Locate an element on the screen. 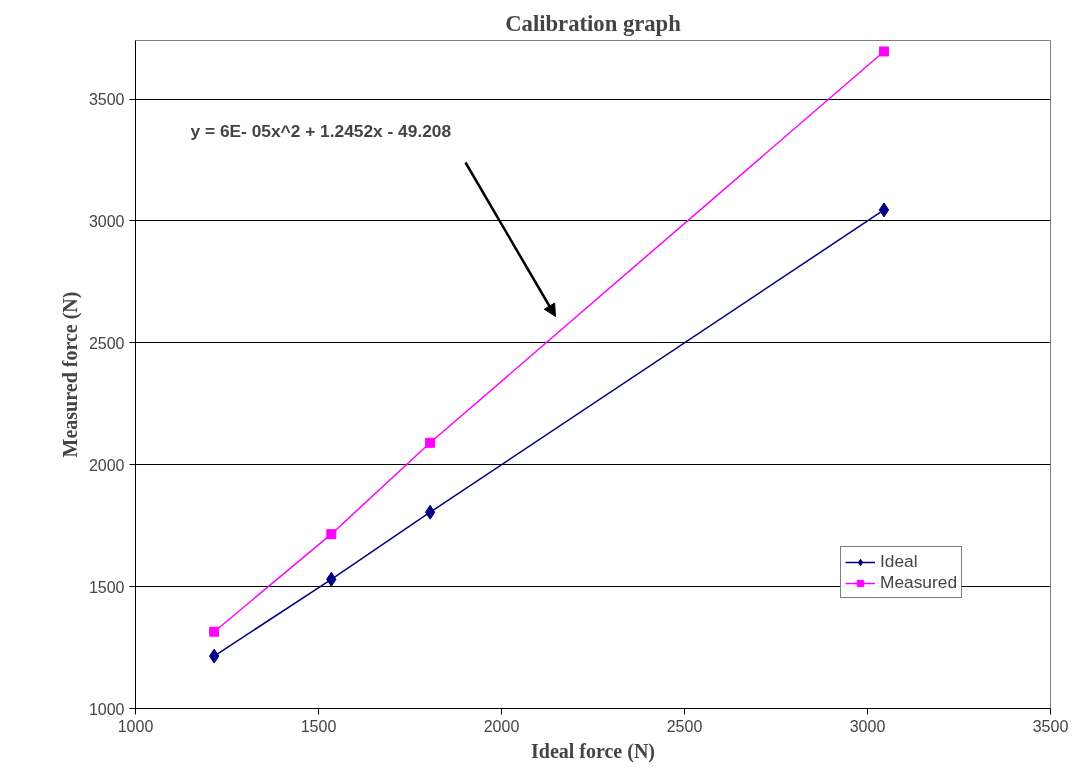 This screenshot has height=778, width=1085. x-tick-label: 3500 is located at coordinates (1050, 726).